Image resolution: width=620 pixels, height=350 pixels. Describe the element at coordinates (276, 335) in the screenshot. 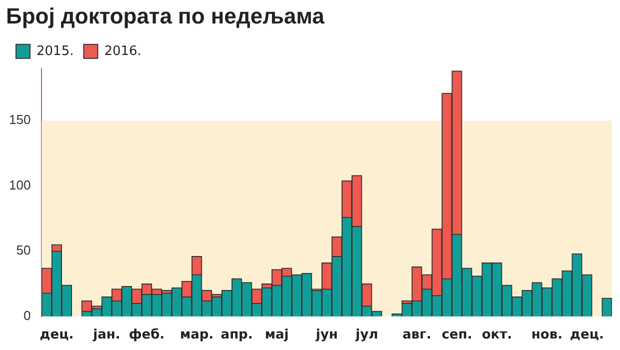

I see `x-tick-label: мај` at that location.